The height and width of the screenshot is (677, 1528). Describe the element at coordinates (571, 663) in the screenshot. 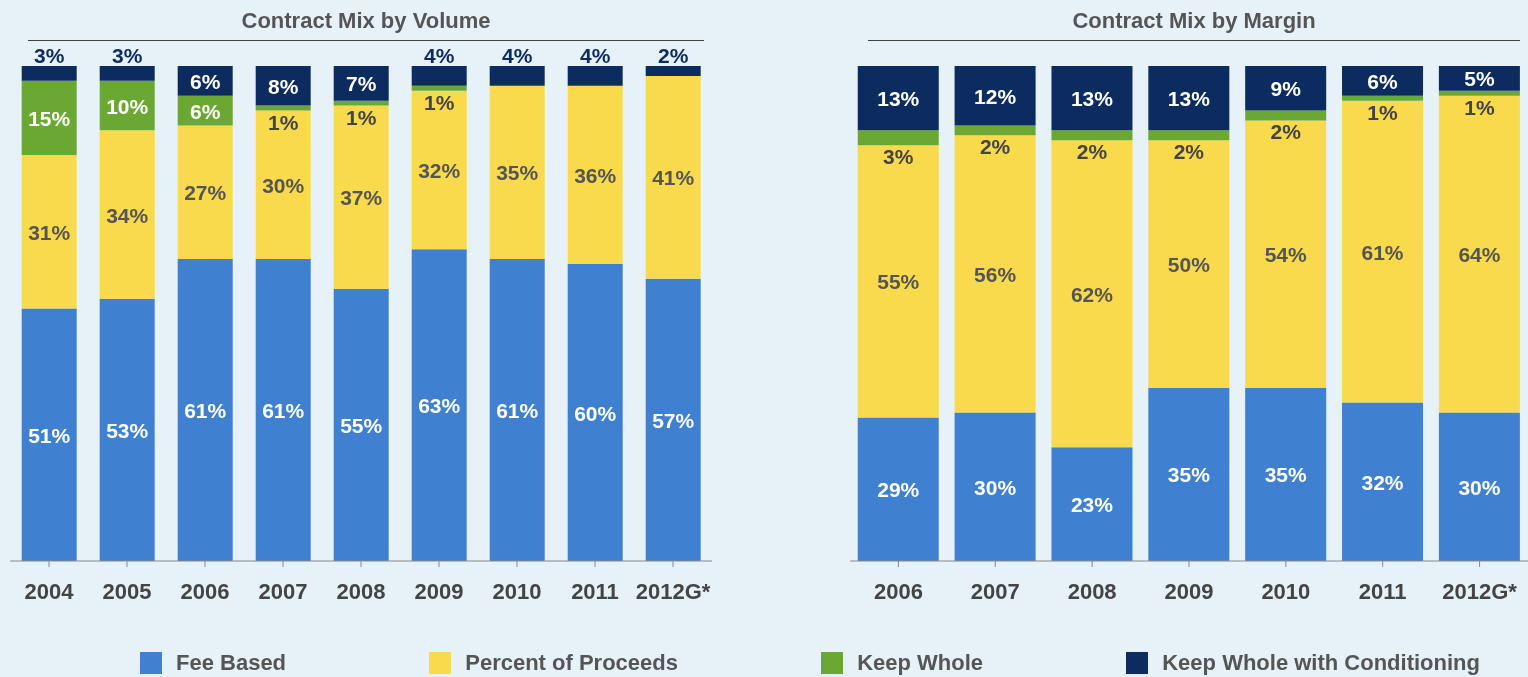

I see `legend-label: Percent of Proceeds` at that location.